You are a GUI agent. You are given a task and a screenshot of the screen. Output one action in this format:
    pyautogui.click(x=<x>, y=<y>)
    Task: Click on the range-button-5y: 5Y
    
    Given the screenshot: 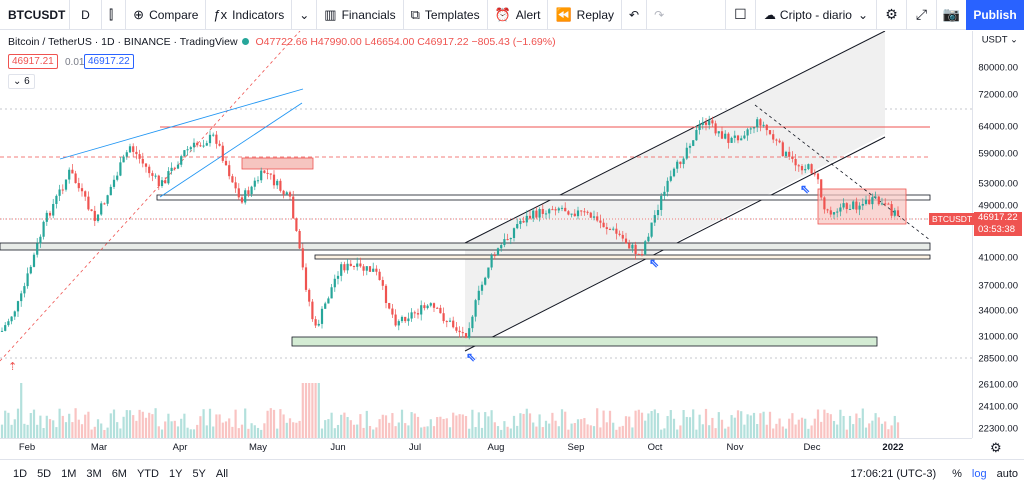 What is the action you would take?
    pyautogui.click(x=199, y=473)
    